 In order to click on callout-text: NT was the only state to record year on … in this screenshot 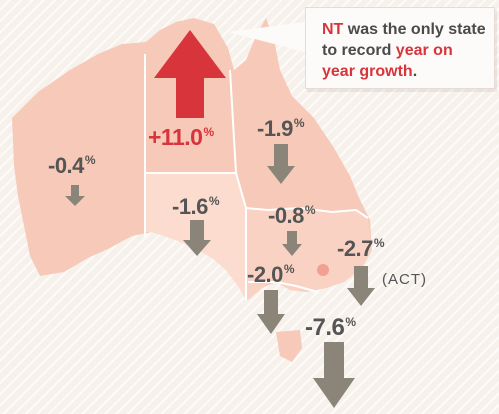, I will do `click(406, 50)`.